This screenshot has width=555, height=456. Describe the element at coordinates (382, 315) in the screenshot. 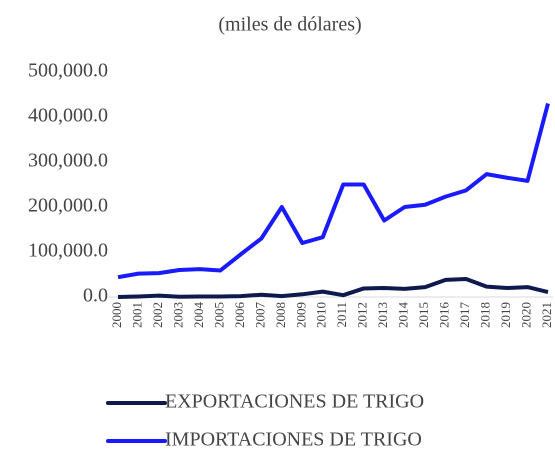

I see `x-tick-label: 2013` at that location.